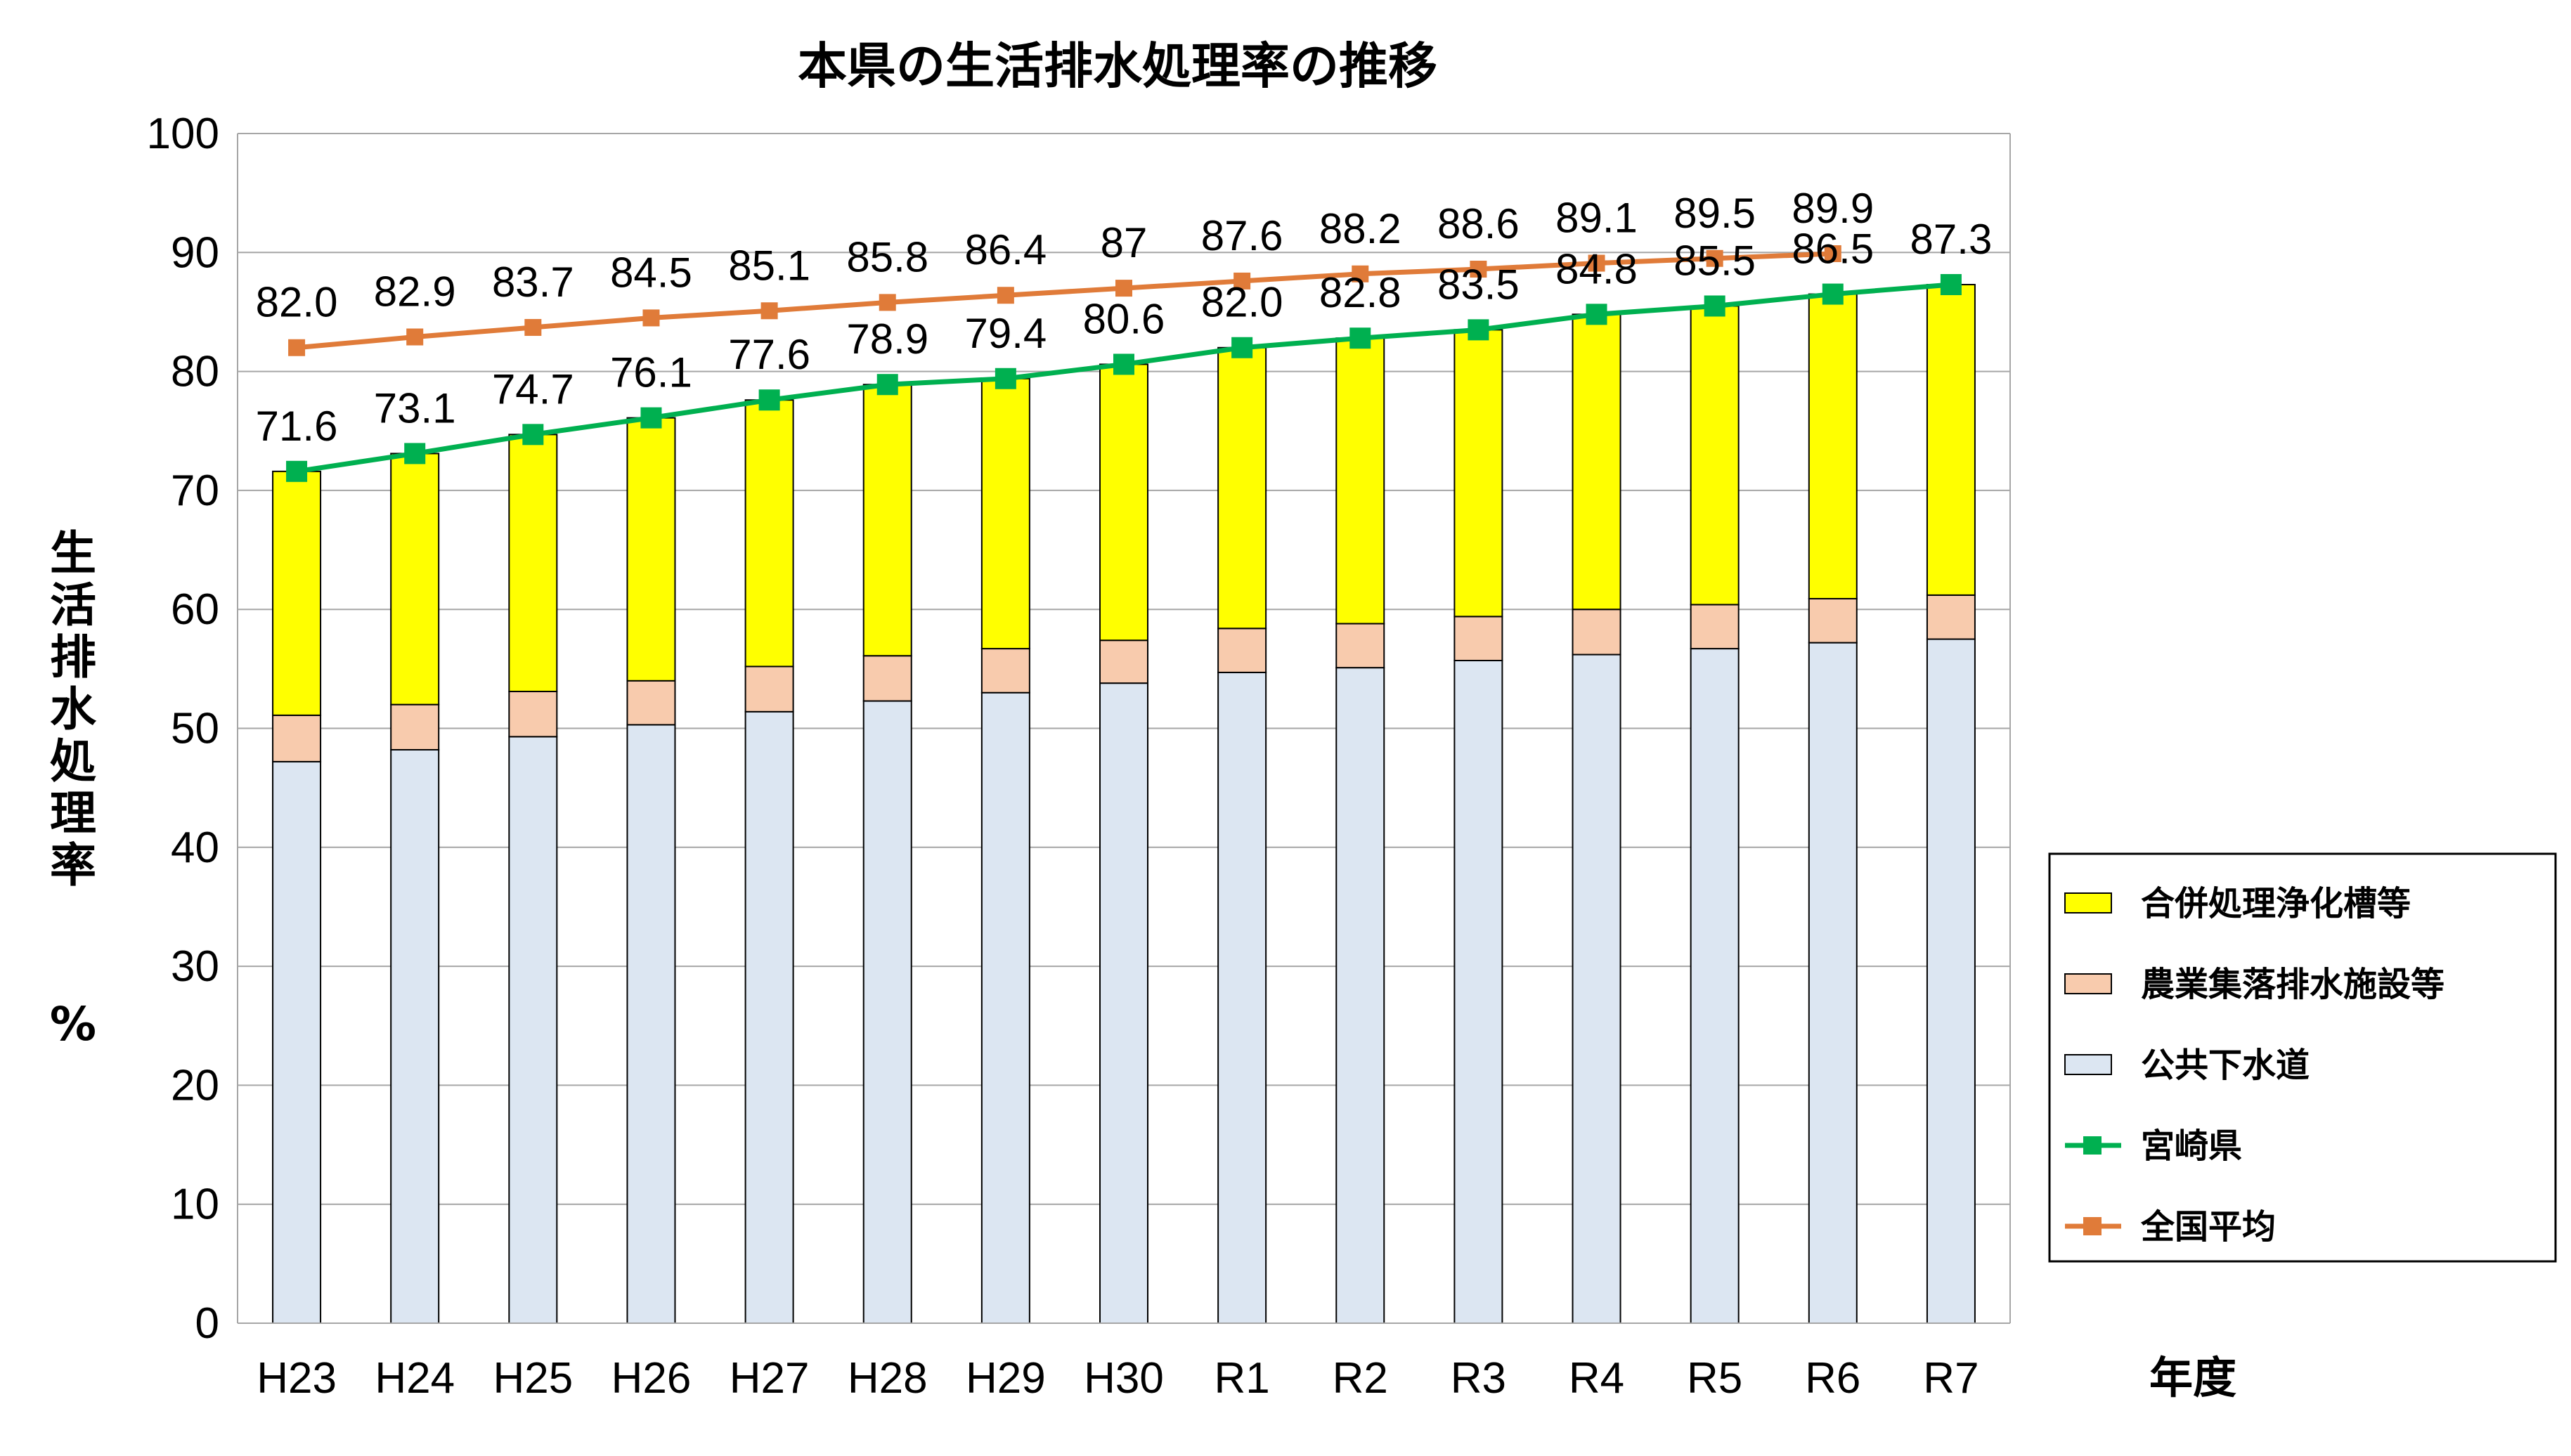  What do you see at coordinates (1951, 240) in the screenshot?
I see `data-label-0-R7: 87.3` at bounding box center [1951, 240].